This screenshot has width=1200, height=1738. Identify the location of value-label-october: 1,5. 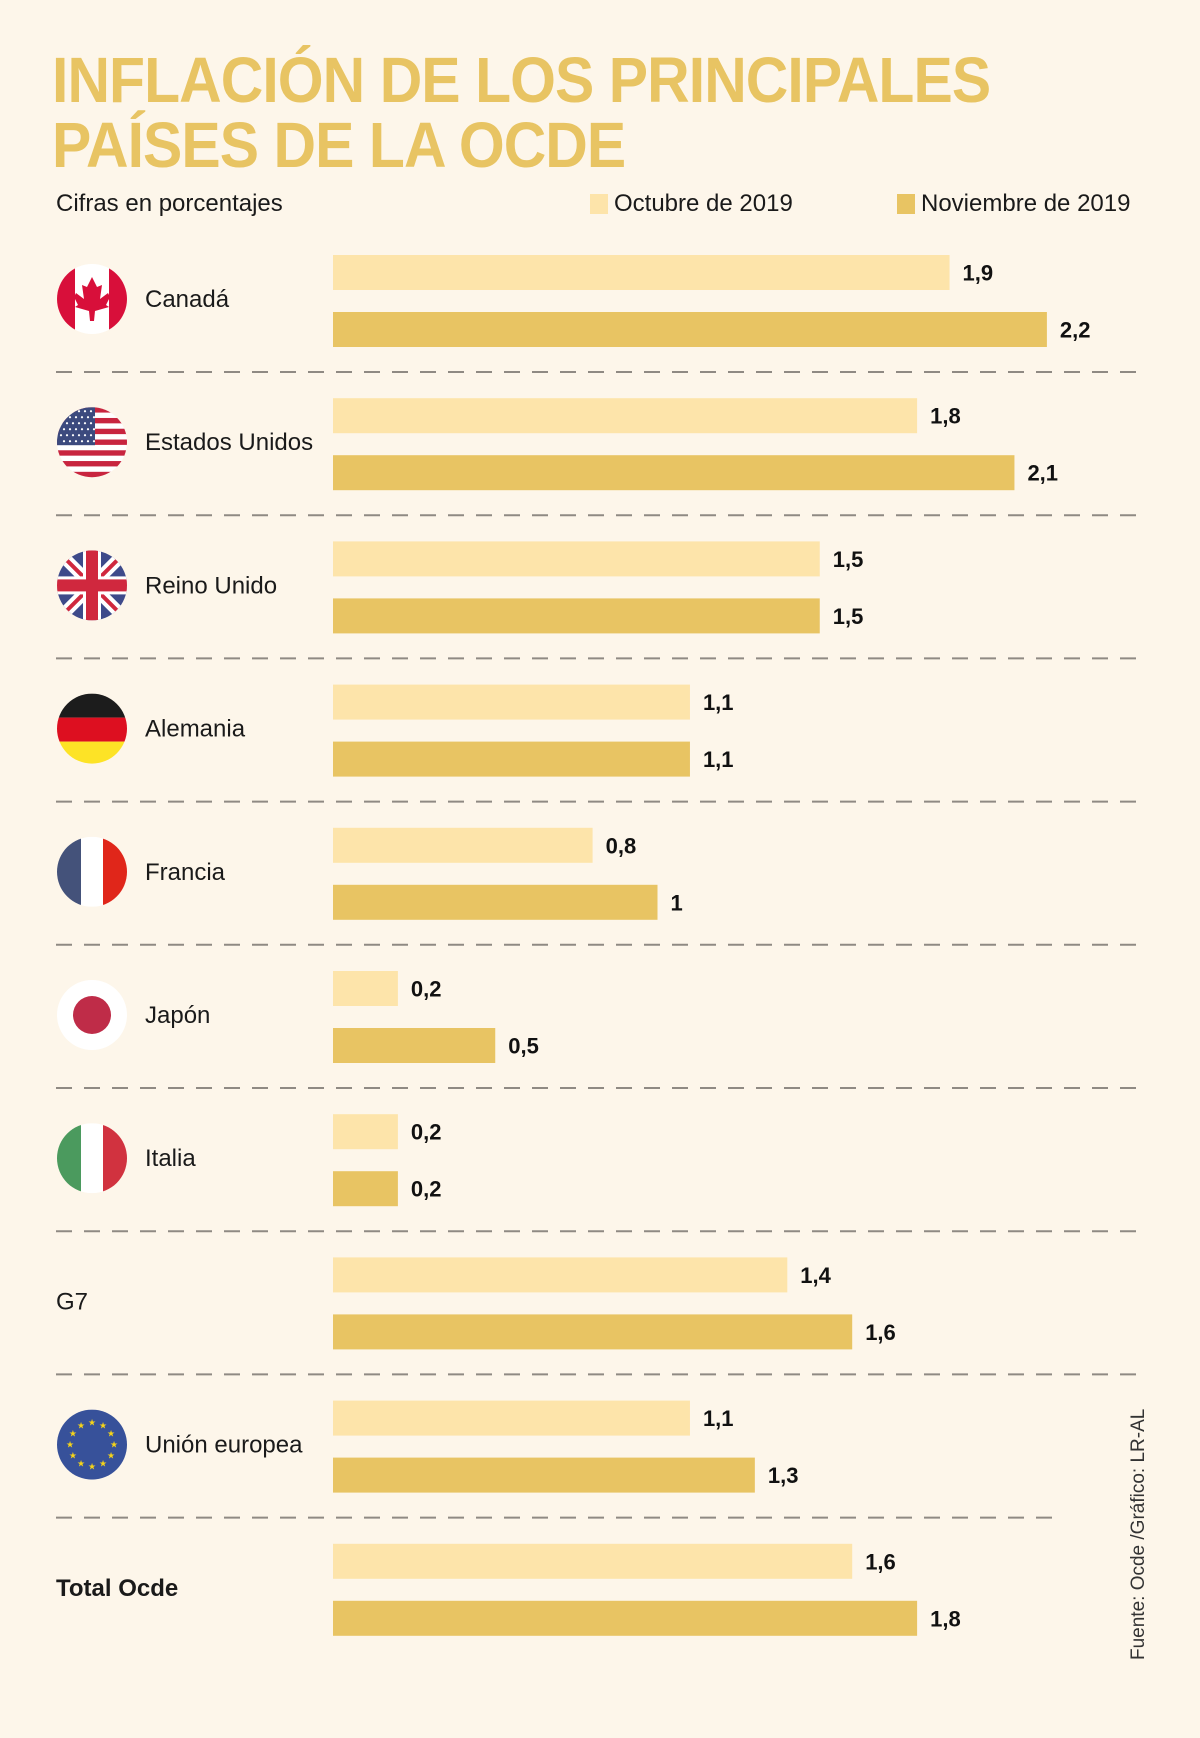
(848, 559).